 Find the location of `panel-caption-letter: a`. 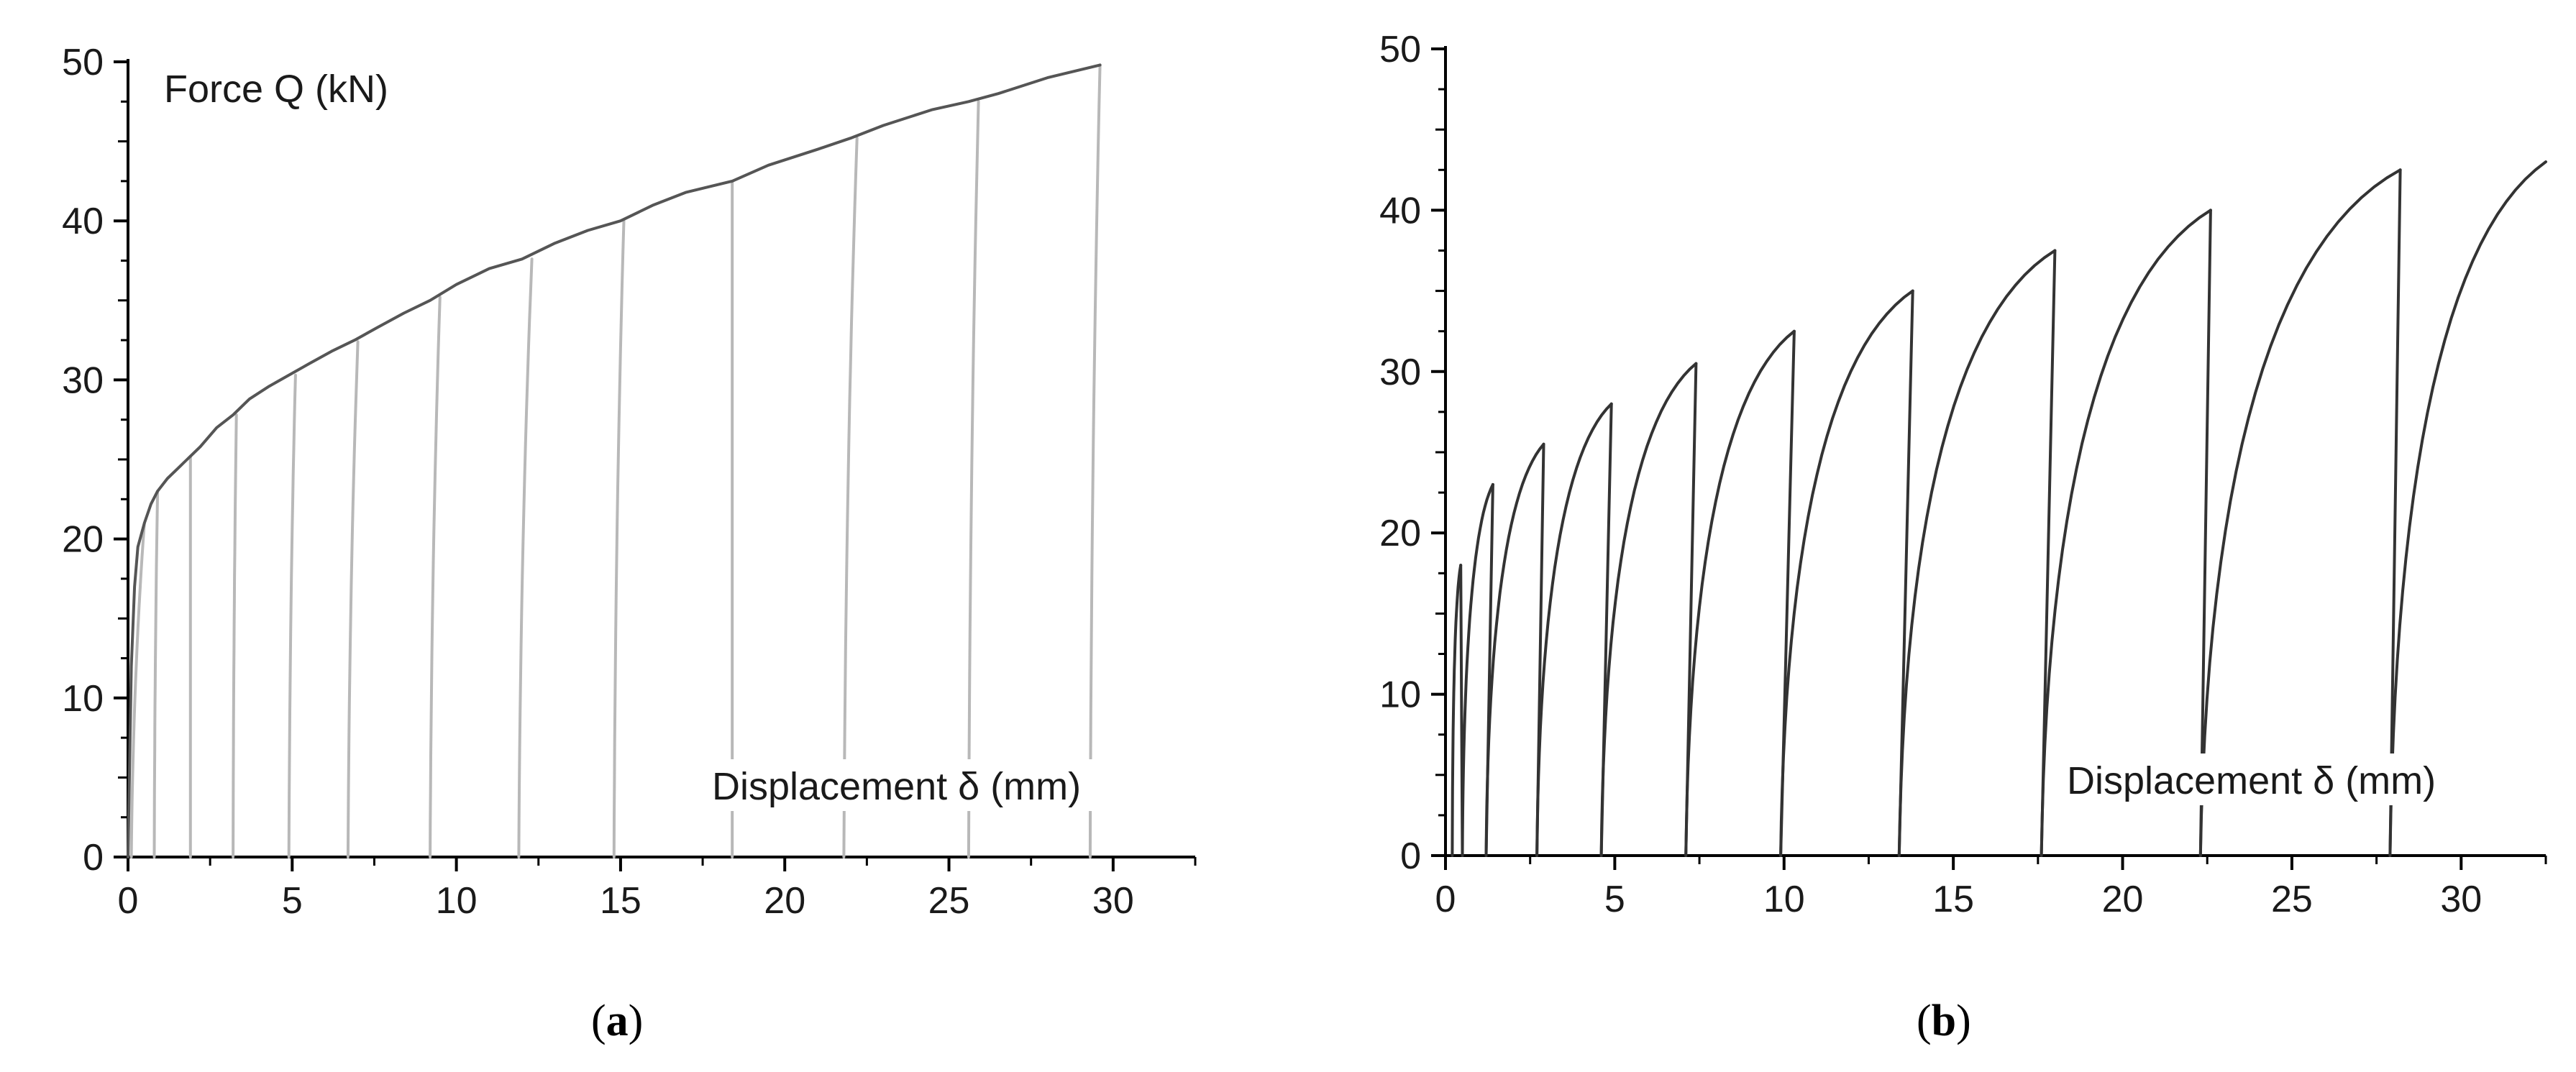

panel-caption-letter: a is located at coordinates (617, 1021).